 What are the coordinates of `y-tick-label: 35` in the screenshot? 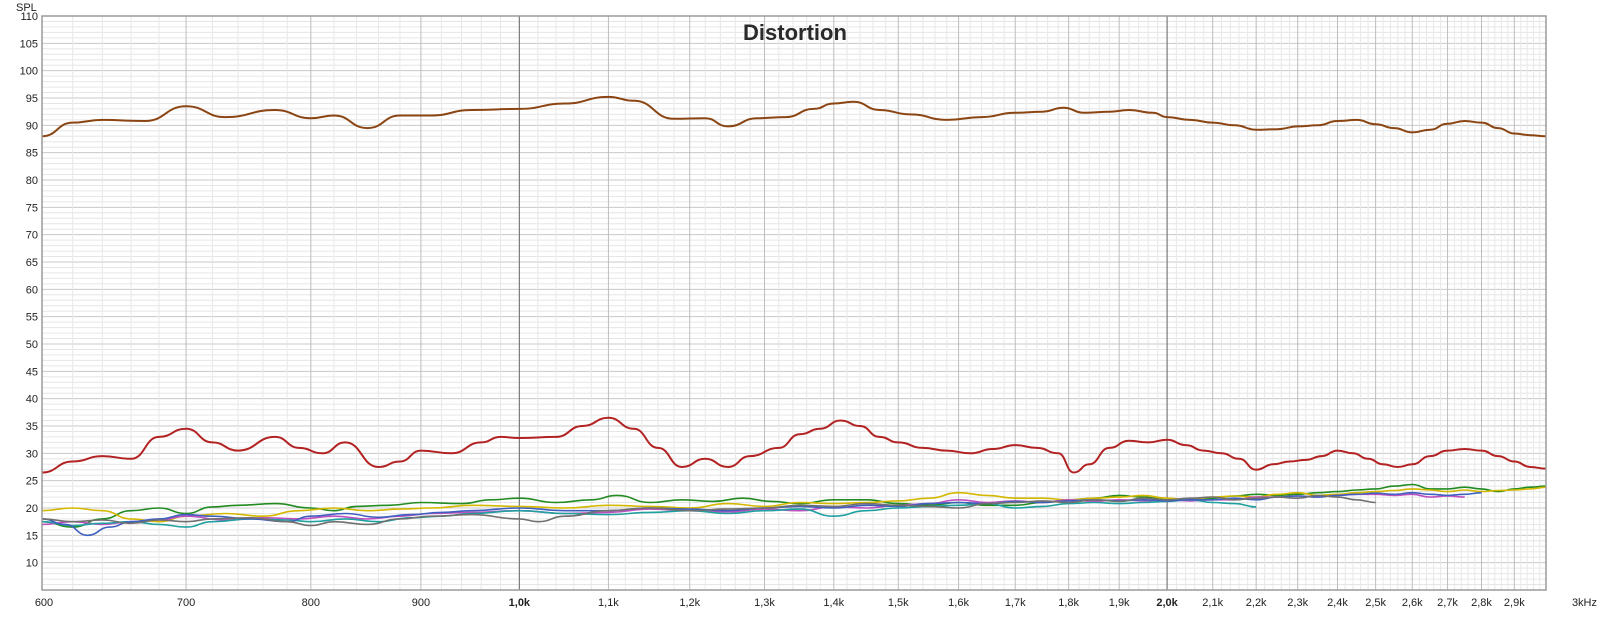 It's located at (32, 427).